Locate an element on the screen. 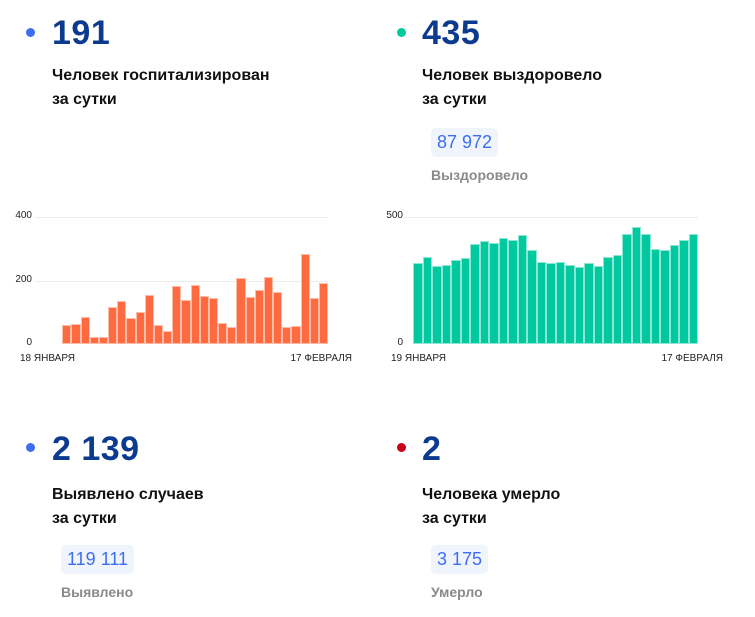  recovered-label: Человек выздоровело за сутки is located at coordinates (512, 88).